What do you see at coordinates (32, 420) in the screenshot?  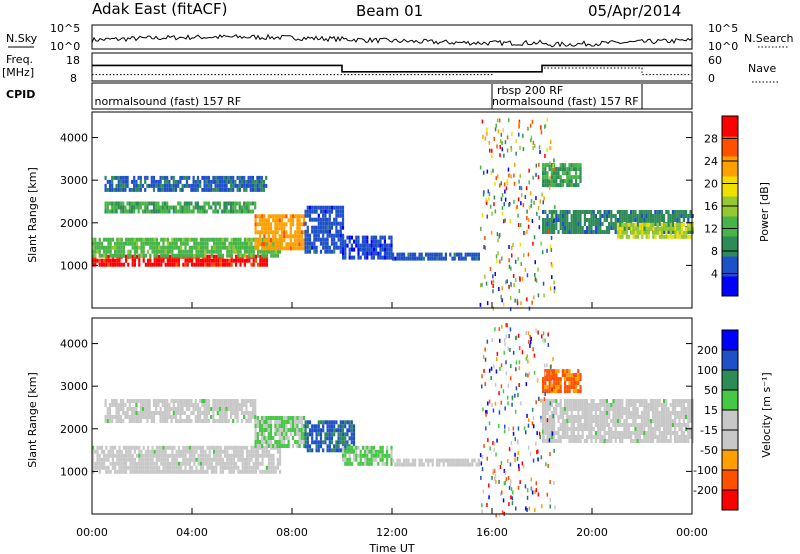 I see `velocity-ylabel: Slant Range [km]` at bounding box center [32, 420].